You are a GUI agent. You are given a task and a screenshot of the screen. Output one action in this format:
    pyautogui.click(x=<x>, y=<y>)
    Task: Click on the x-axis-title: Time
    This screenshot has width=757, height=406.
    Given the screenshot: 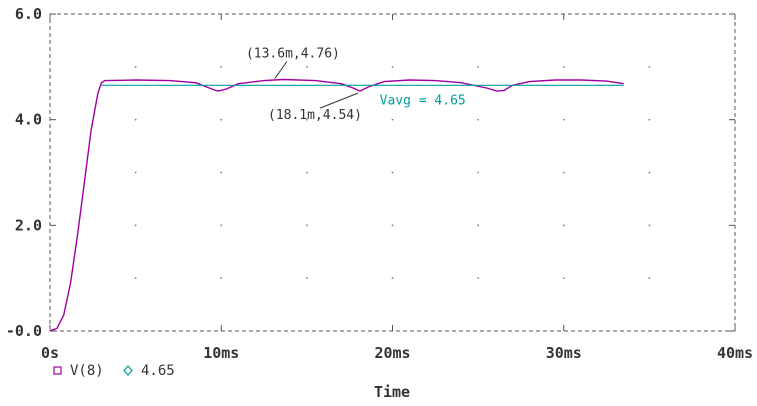 What is the action you would take?
    pyautogui.click(x=392, y=392)
    